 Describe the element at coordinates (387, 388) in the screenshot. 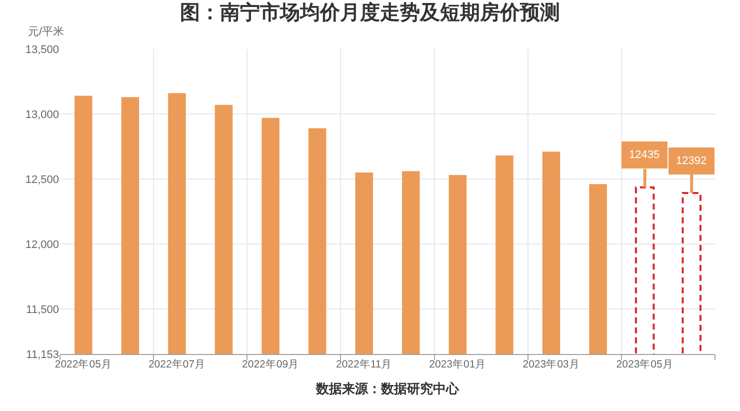

I see `source-note: 数据来源：数据研究中心` at that location.